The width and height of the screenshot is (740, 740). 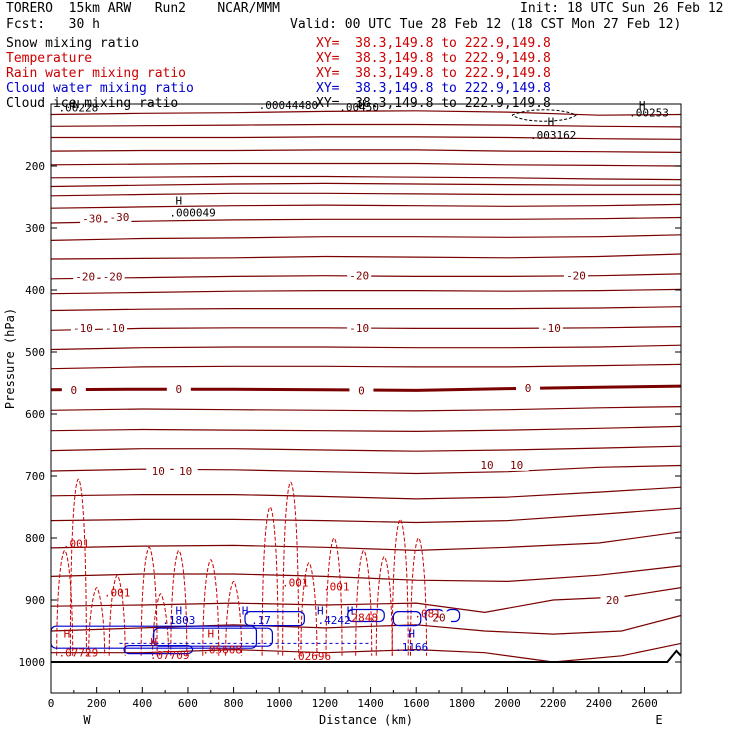 I want to click on terrain-line, so click(x=366, y=656).